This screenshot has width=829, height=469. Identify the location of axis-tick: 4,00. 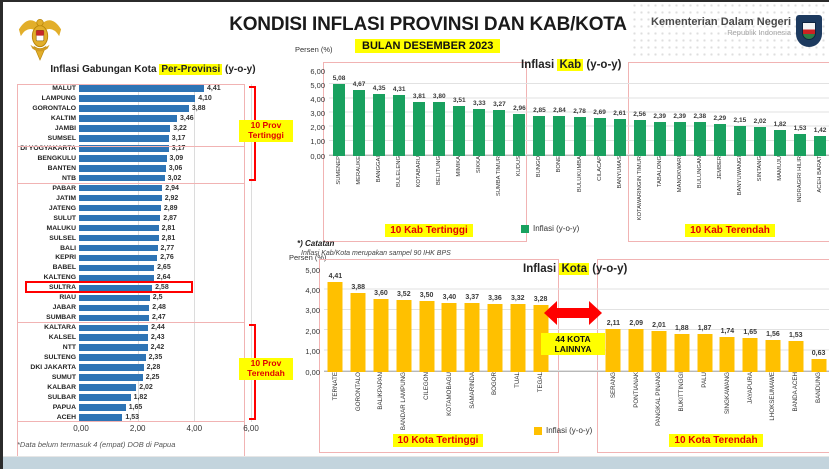
(317, 99).